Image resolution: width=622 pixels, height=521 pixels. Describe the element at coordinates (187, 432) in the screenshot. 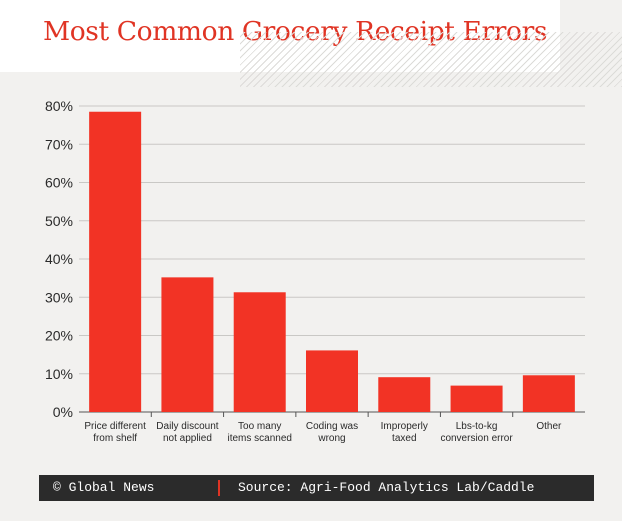

I see `x-tick-label: Daily discount not applied` at that location.